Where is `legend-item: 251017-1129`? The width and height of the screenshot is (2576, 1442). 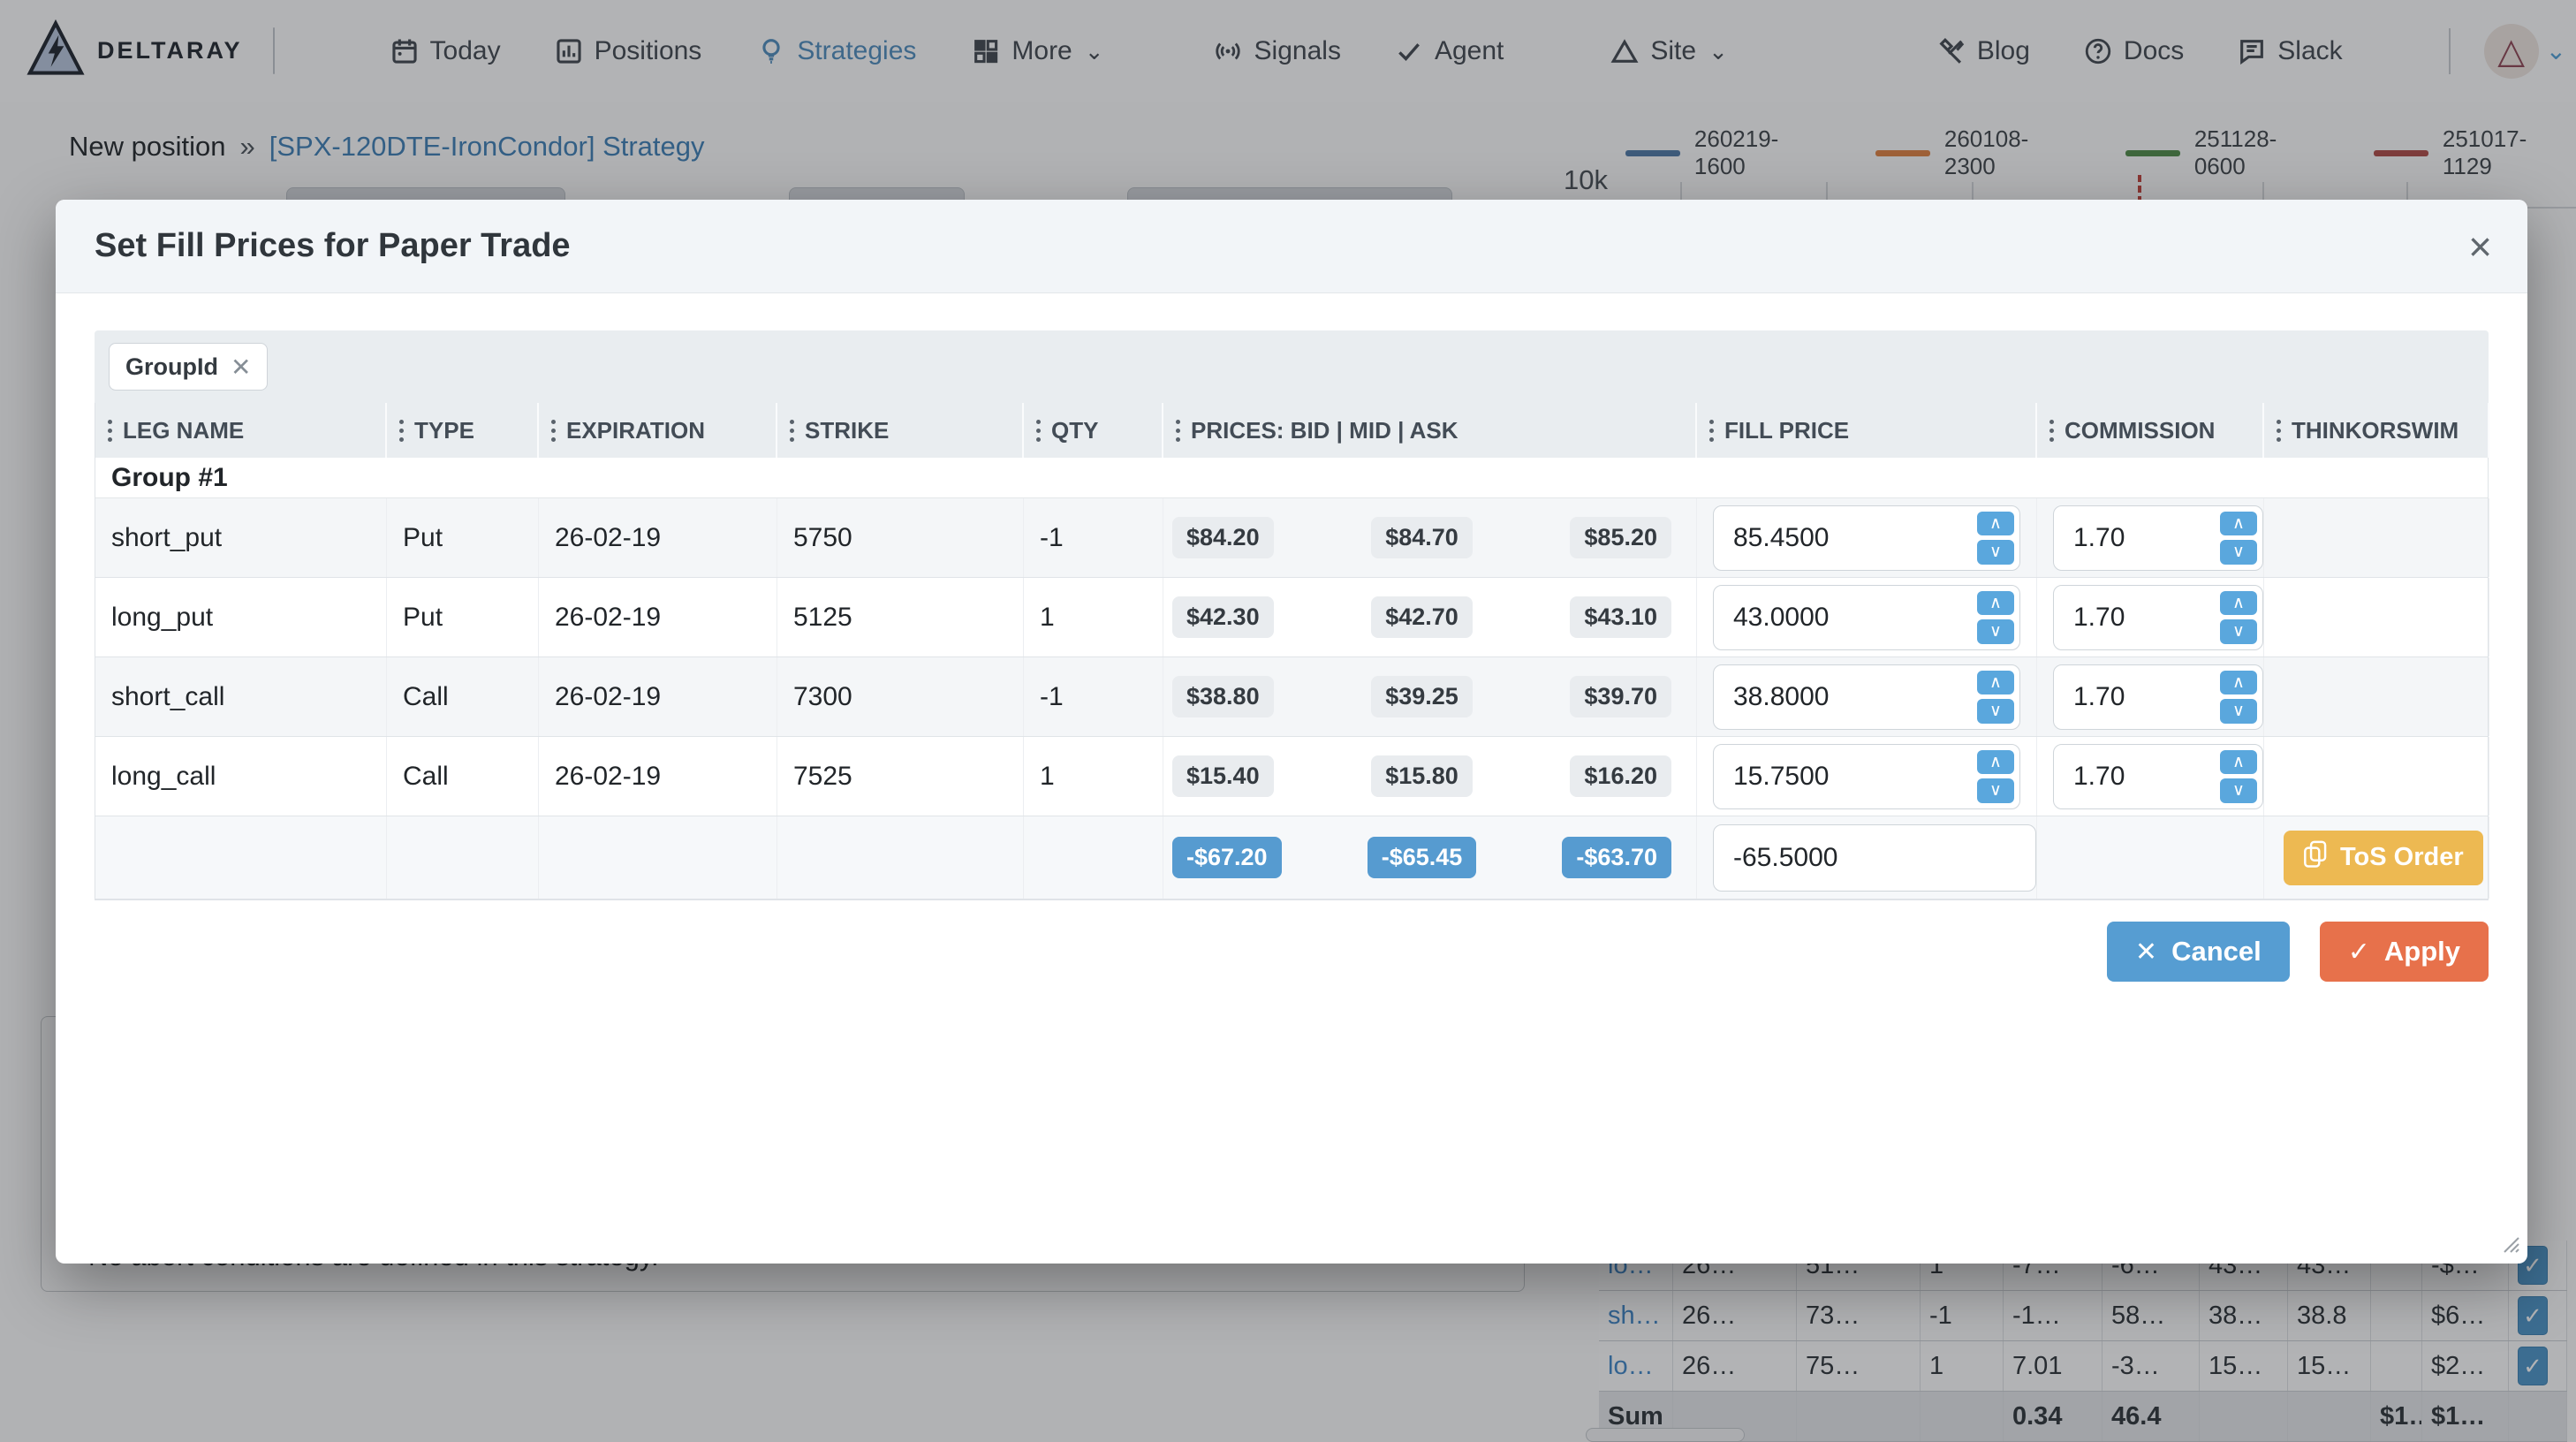 legend-item: 251017-1129 is located at coordinates (2475, 152).